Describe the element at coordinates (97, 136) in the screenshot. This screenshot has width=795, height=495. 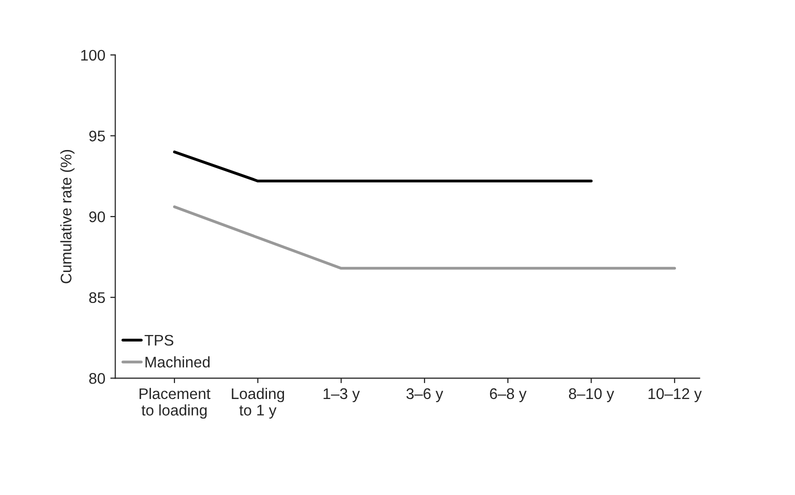
I see `y-tick-label: 95` at that location.